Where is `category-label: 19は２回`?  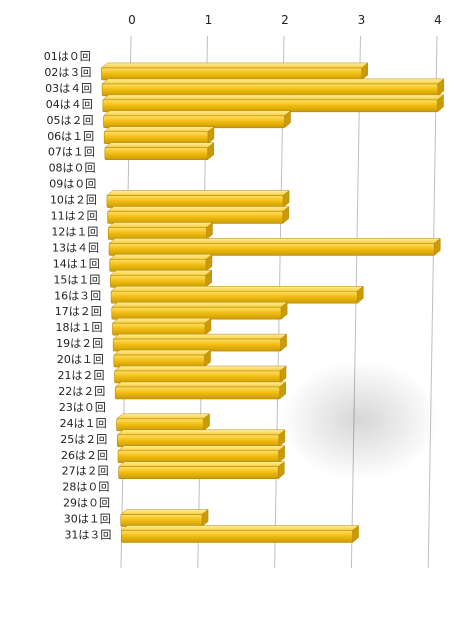
category-label: 19は２回 is located at coordinates (79, 343).